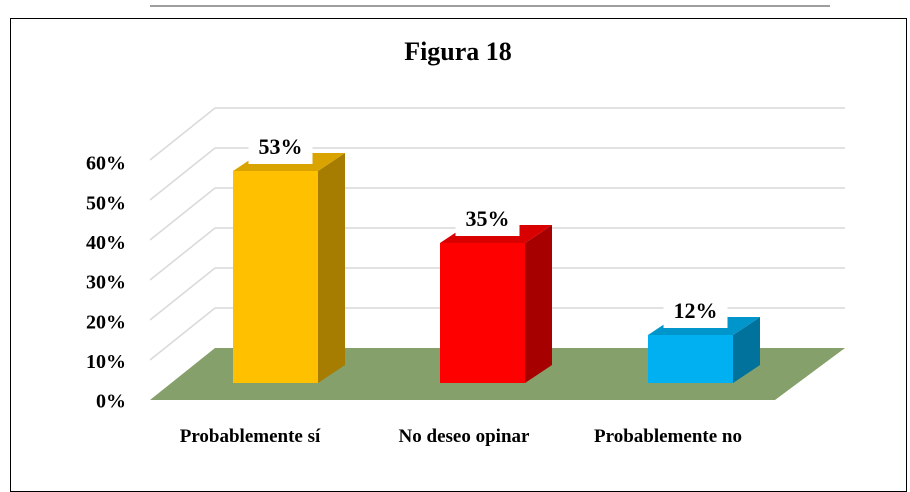 The image size is (910, 492). What do you see at coordinates (106, 322) in the screenshot?
I see `y-tick-label: 20%` at bounding box center [106, 322].